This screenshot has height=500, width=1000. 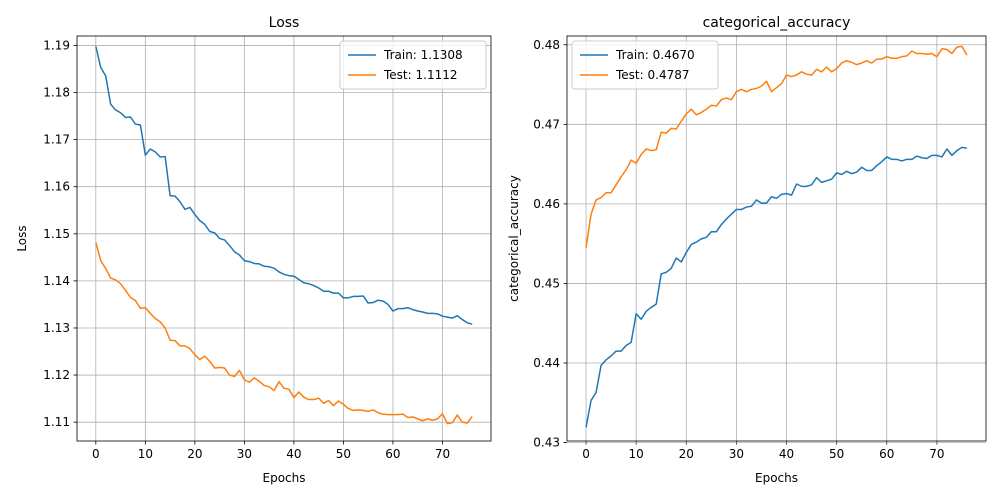 I want to click on legend-label-test: Test: 0.4787, so click(x=652, y=75).